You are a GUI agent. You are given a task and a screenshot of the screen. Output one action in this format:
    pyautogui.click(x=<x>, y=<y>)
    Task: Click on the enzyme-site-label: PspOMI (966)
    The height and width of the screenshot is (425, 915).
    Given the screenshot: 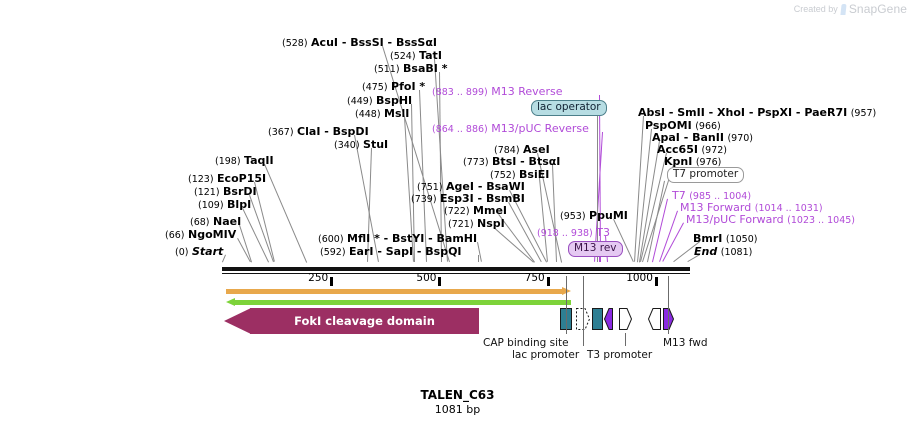 What is the action you would take?
    pyautogui.click(x=683, y=126)
    